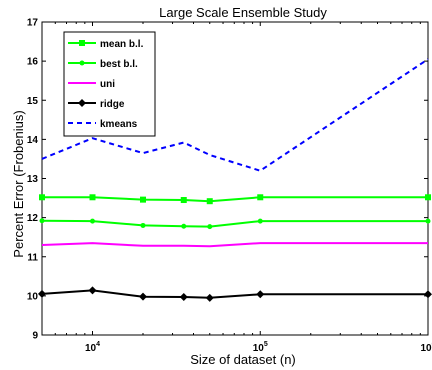 This screenshot has height=370, width=432. Describe the element at coordinates (235, 294) in the screenshot. I see `series-ridge` at that location.